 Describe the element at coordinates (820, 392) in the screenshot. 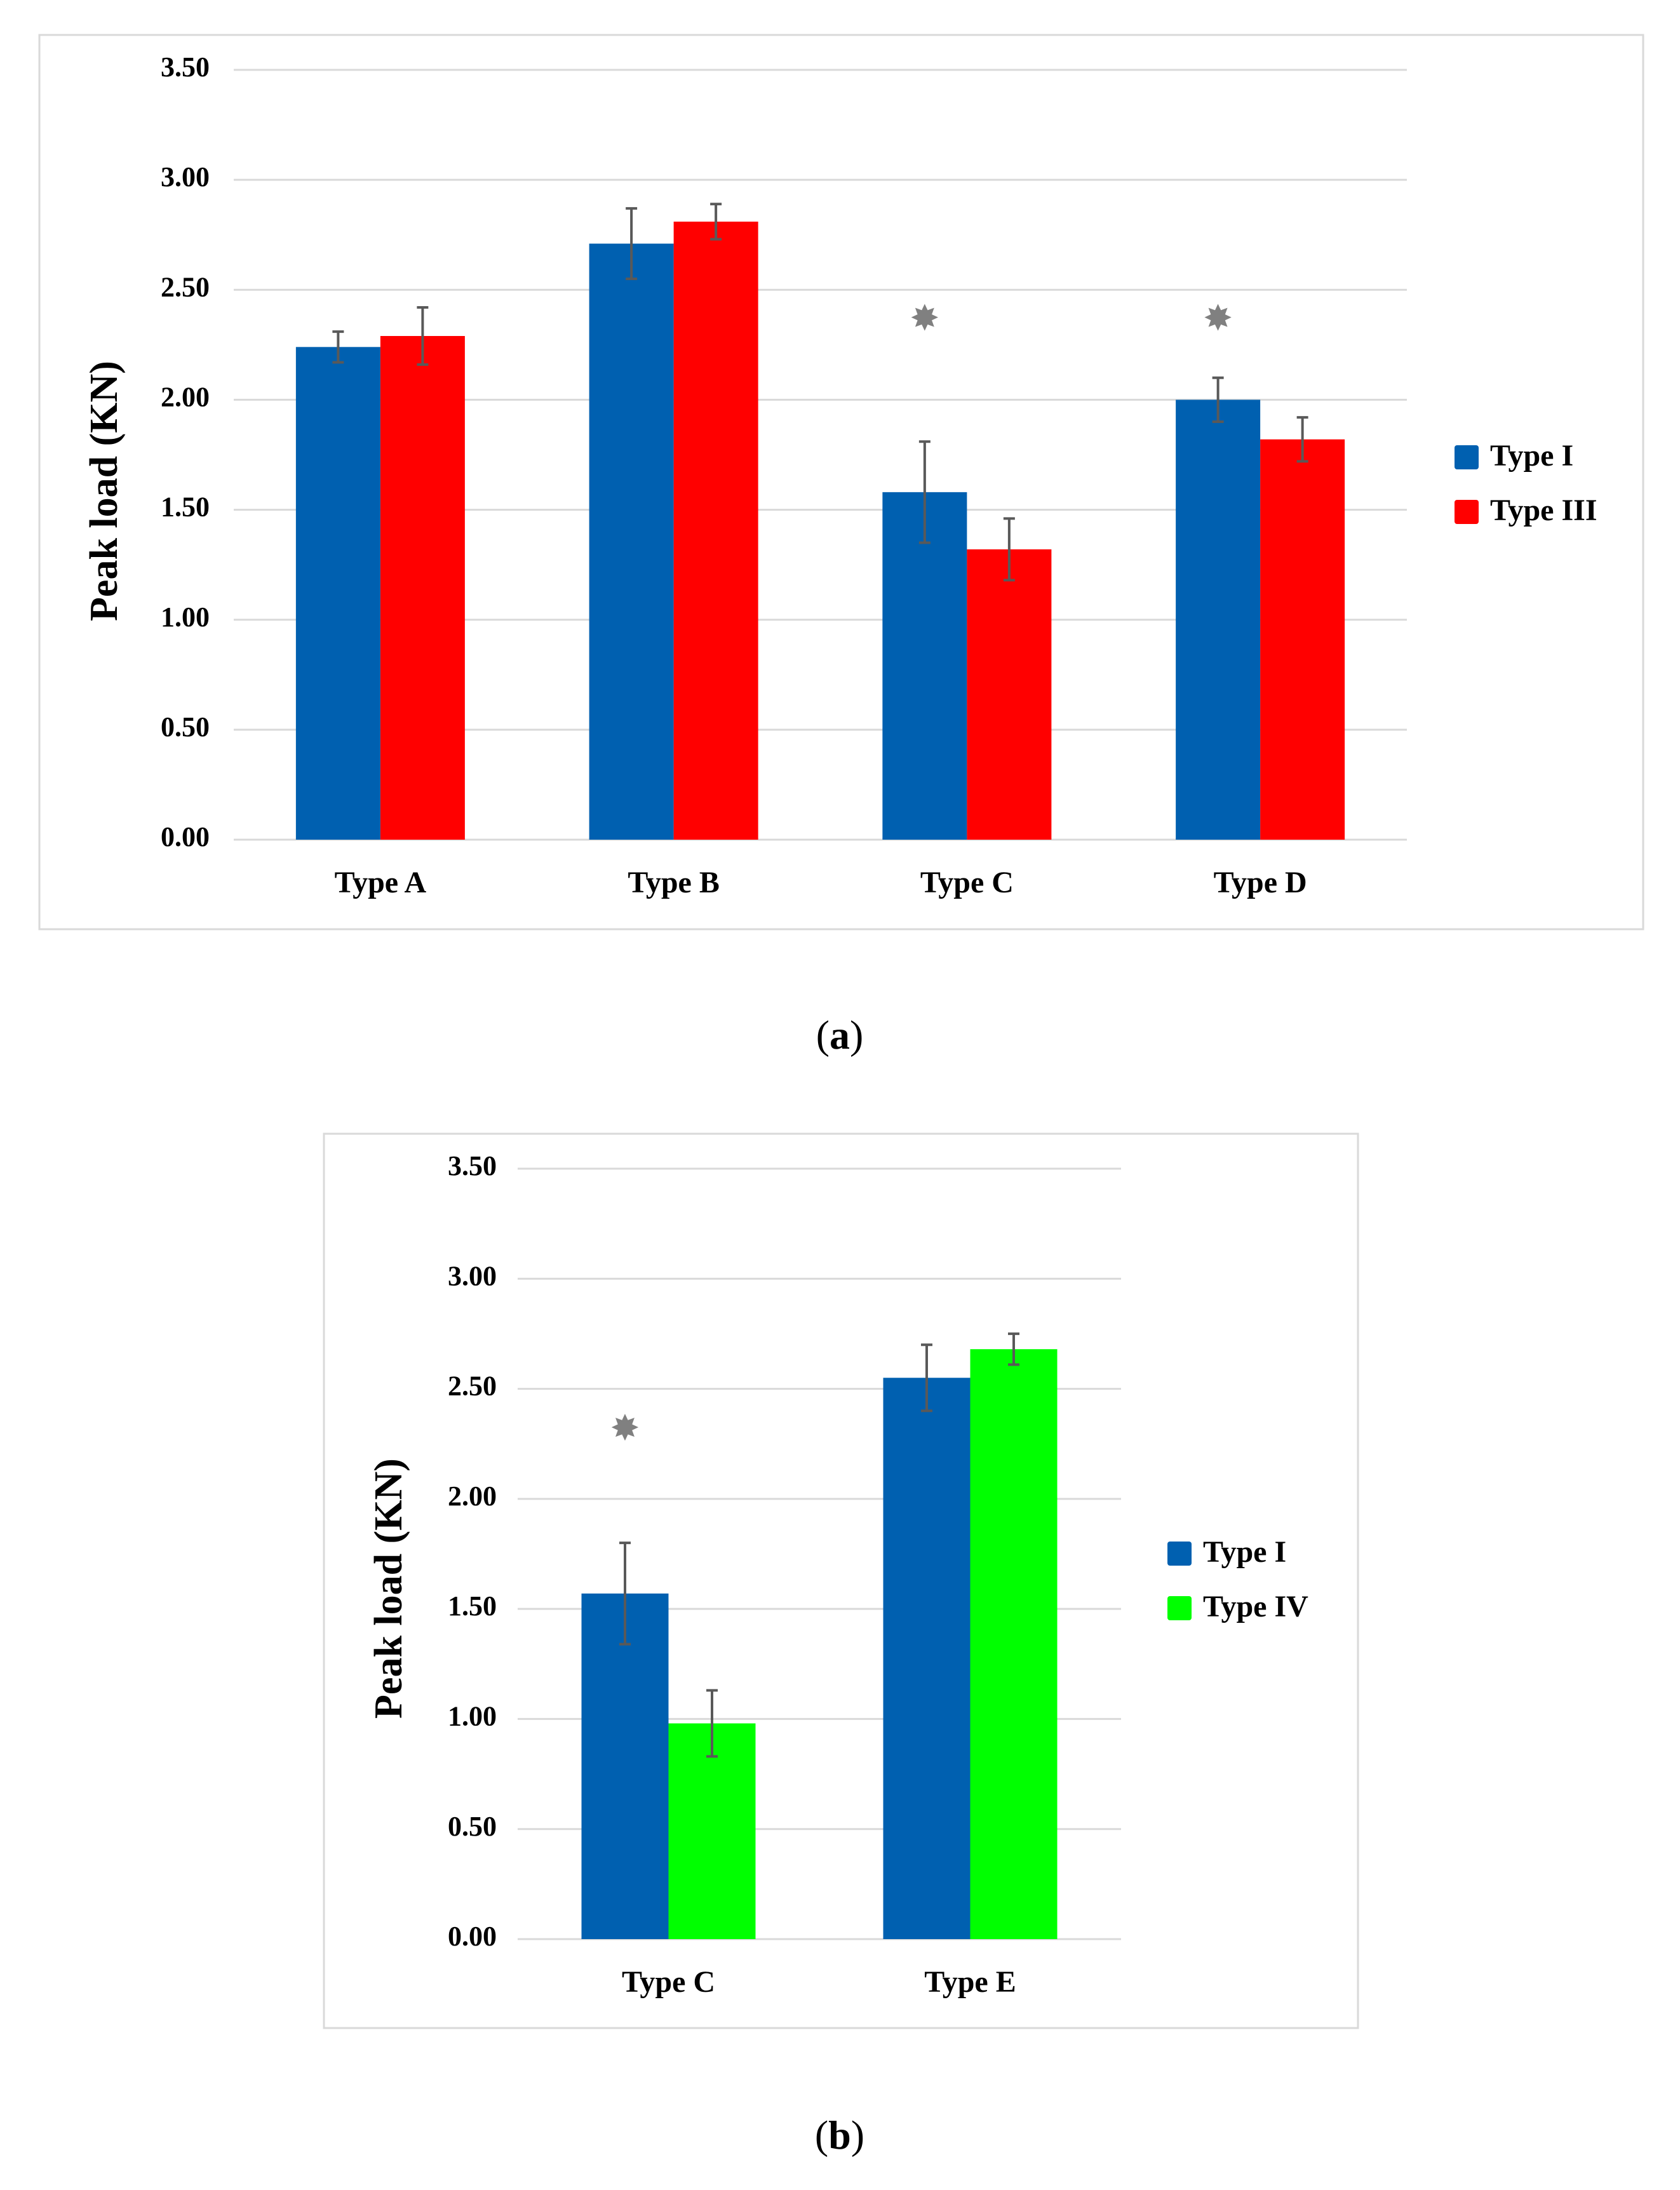

I see `error-bars-a` at that location.